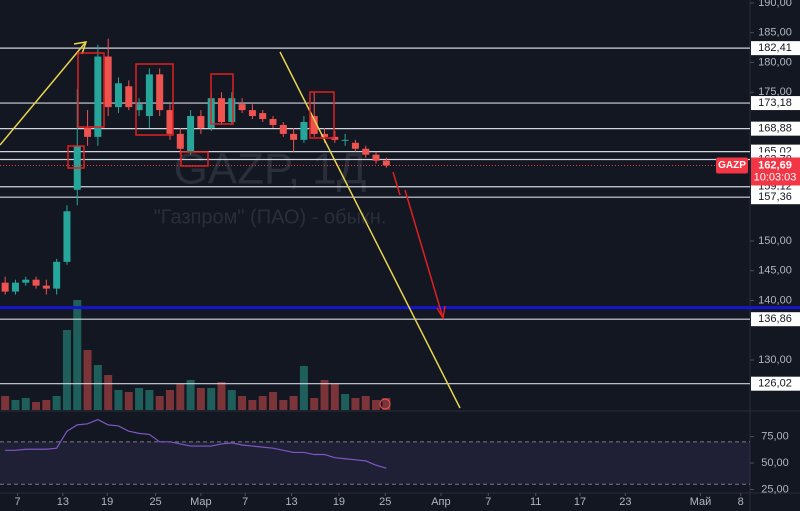 The width and height of the screenshot is (800, 511). What do you see at coordinates (775, 271) in the screenshot?
I see `y-tick-label: 145,00` at bounding box center [775, 271].